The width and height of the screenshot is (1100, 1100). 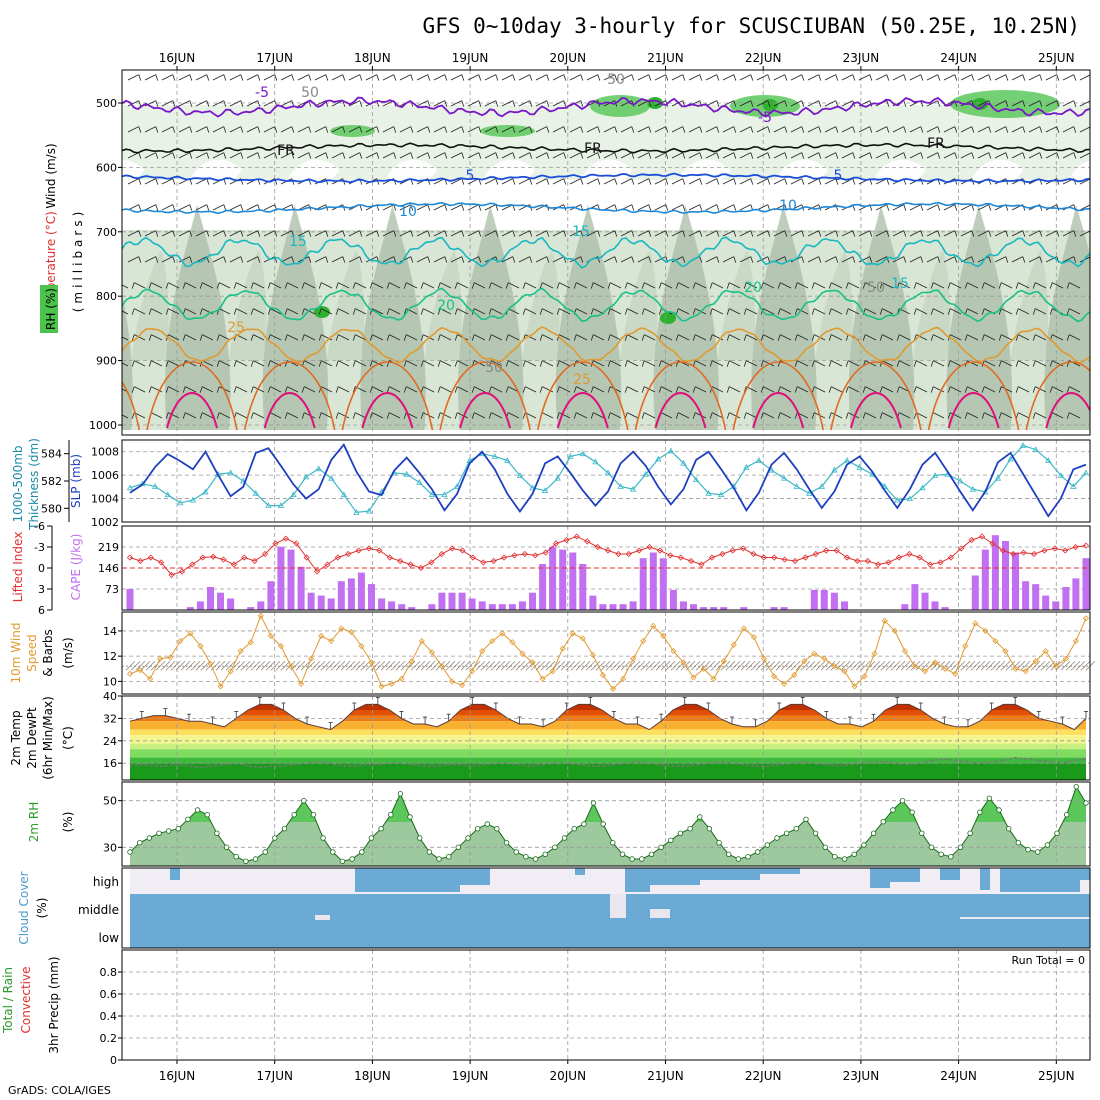 I want to click on date-label-top: 18JUN, so click(x=372, y=58).